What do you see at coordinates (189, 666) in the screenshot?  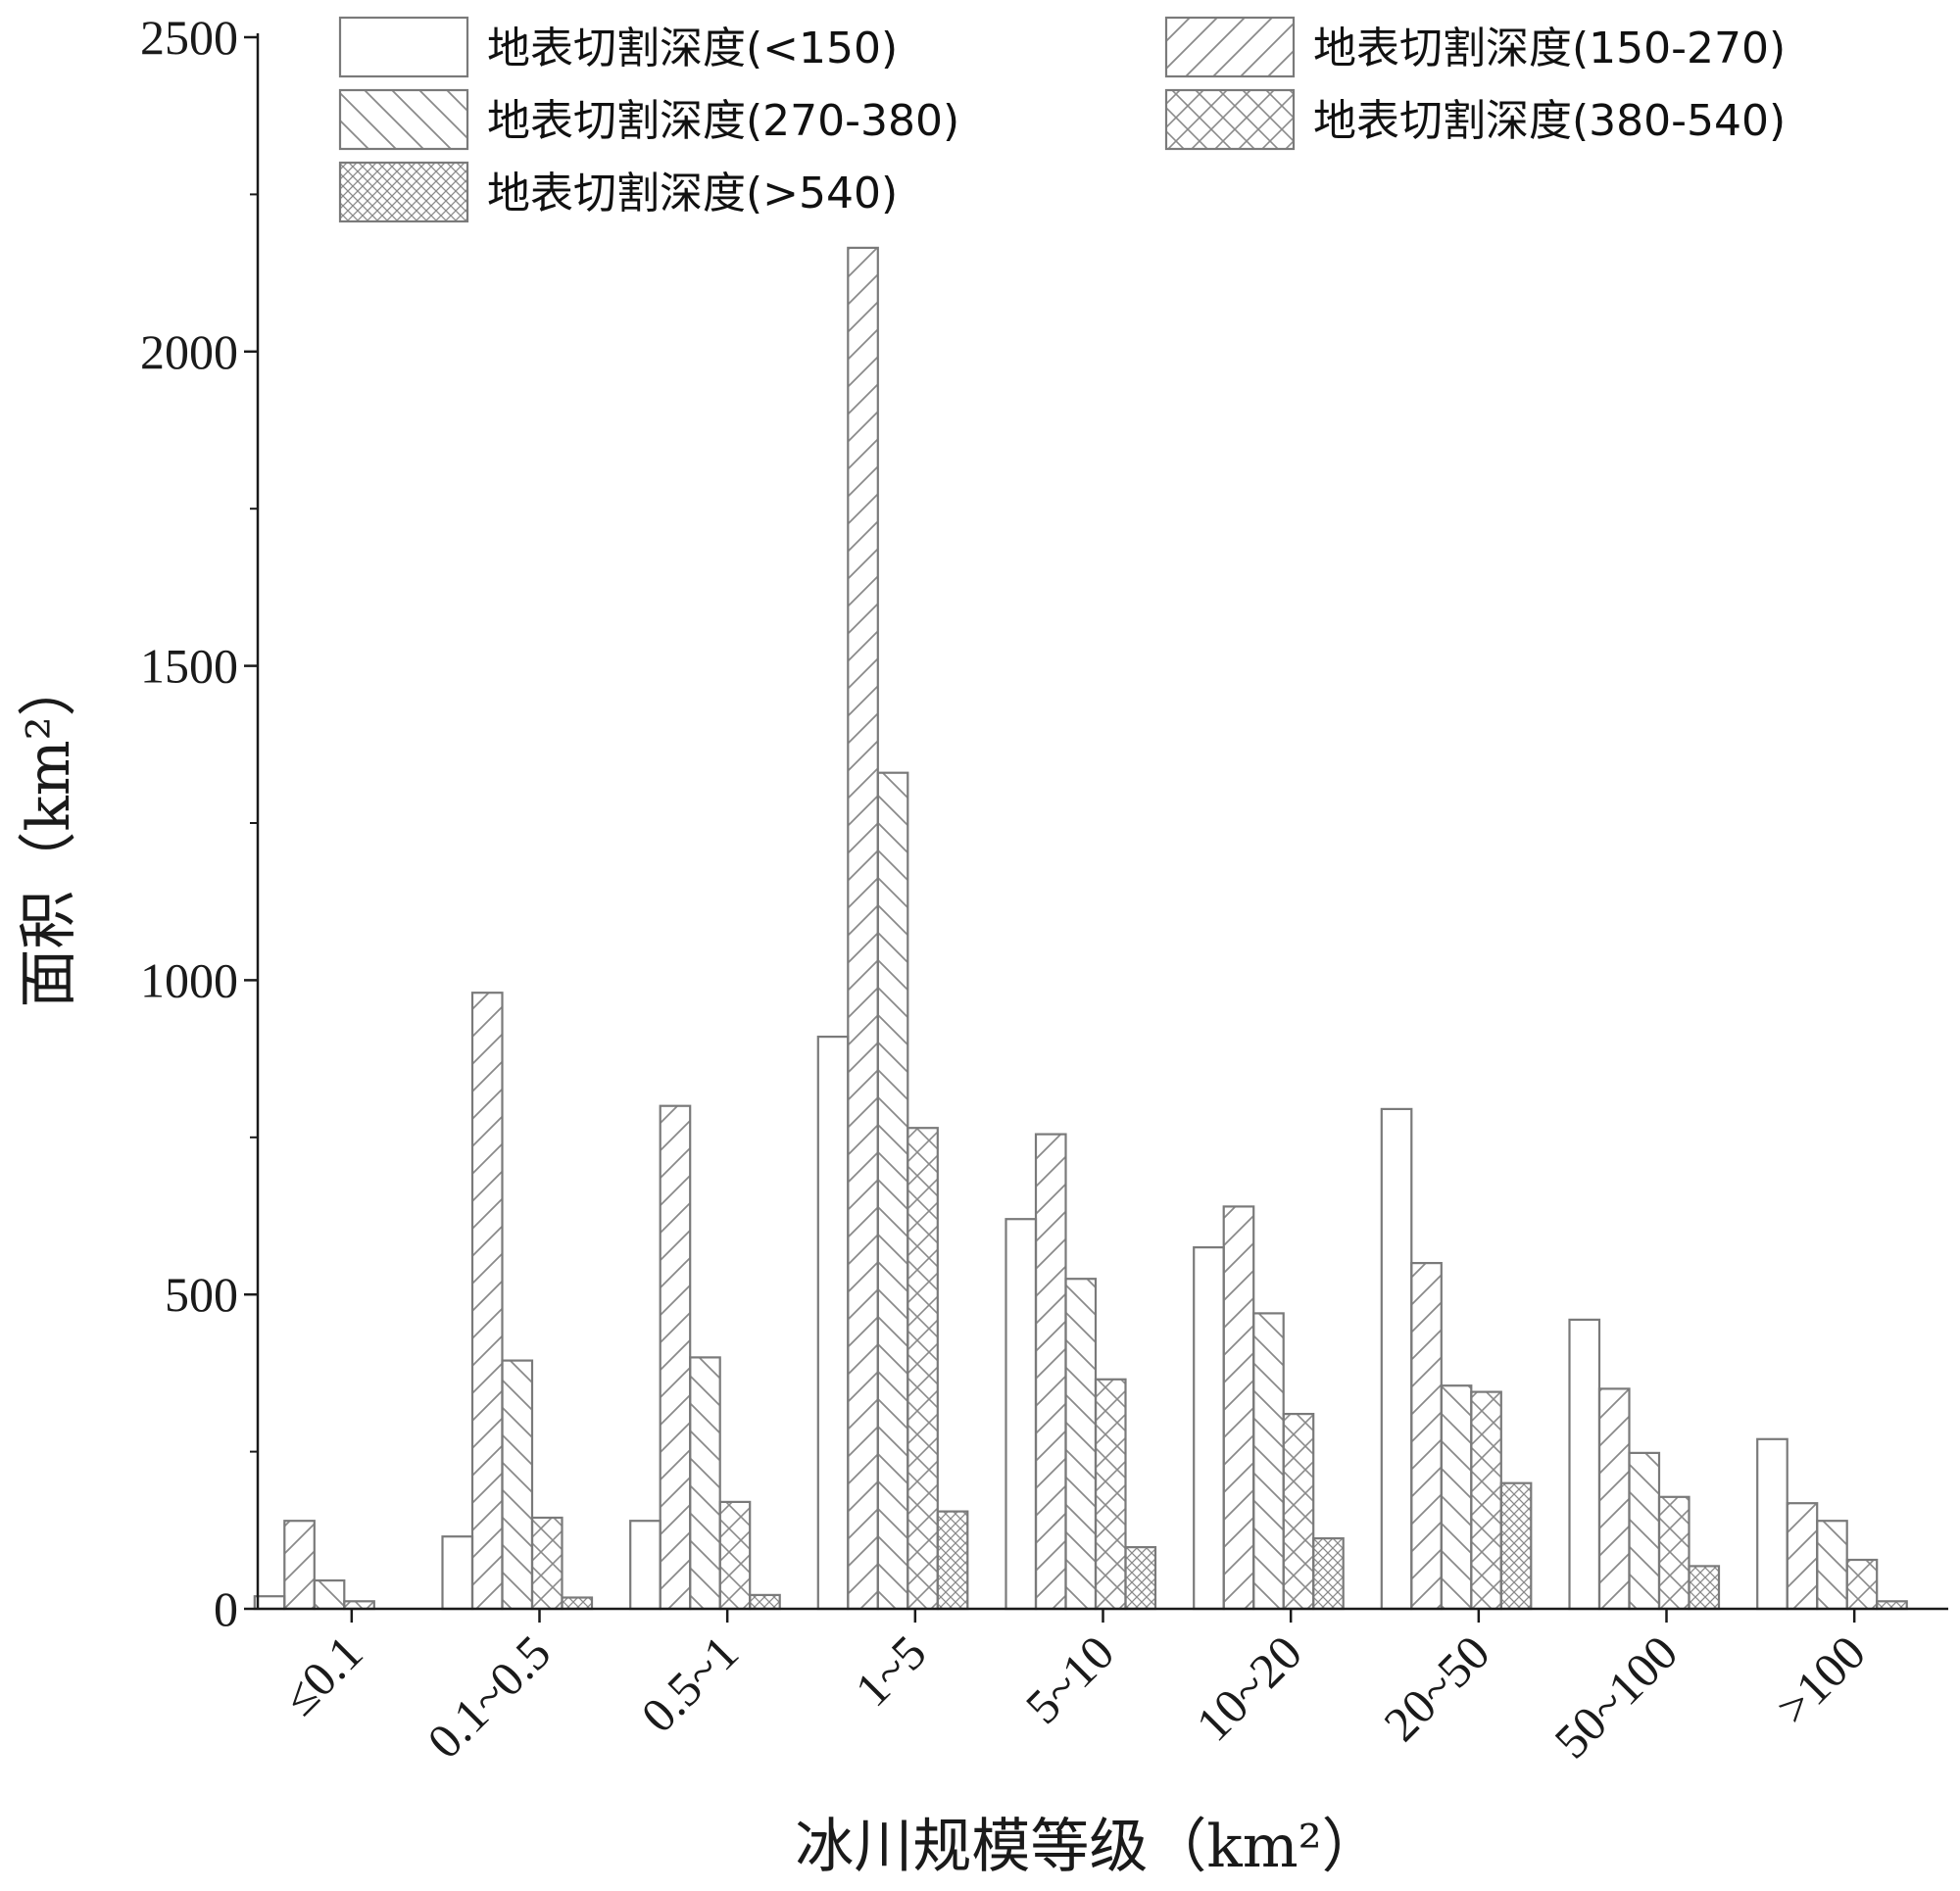 I see `y-tick-label: 1500` at bounding box center [189, 666].